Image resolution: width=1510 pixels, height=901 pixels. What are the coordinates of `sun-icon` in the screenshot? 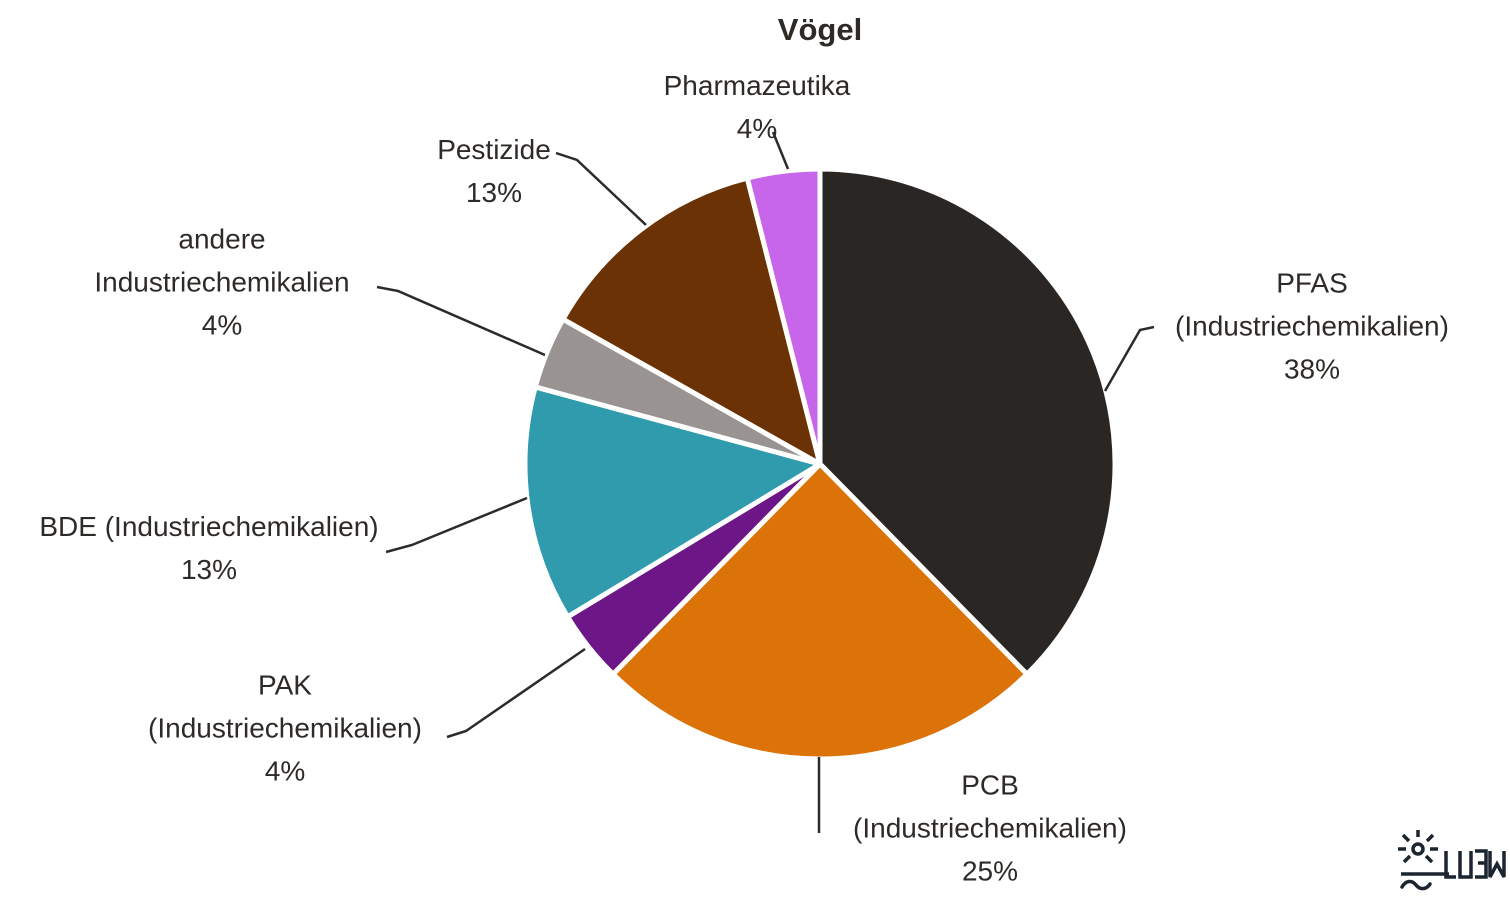 It's located at (1418, 847).